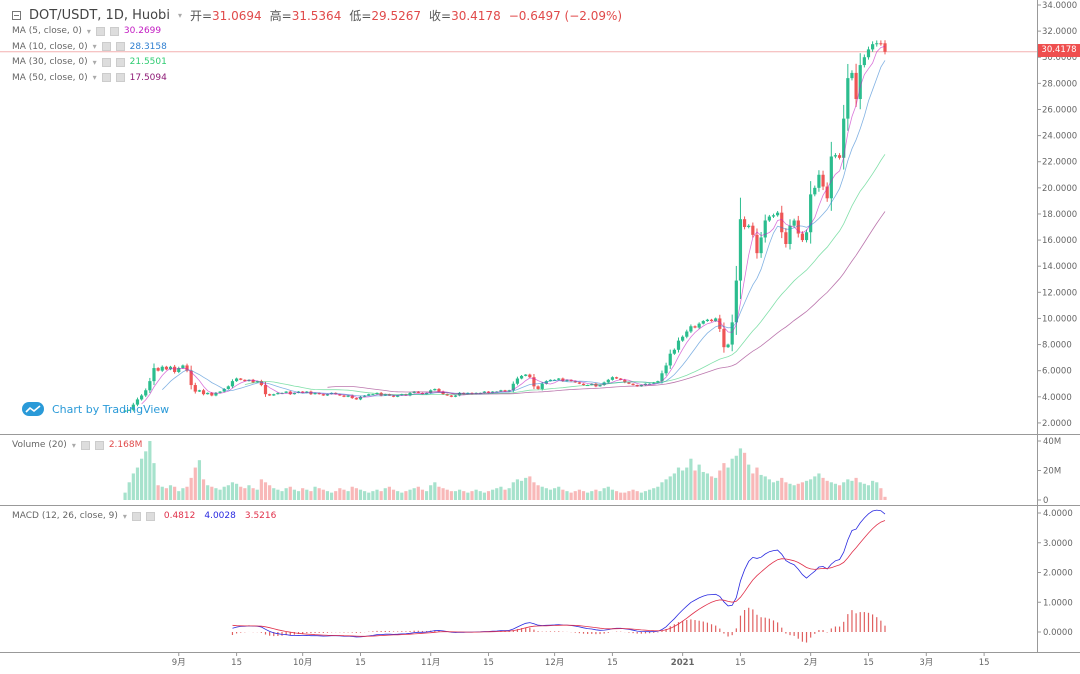  What do you see at coordinates (50, 62) in the screenshot?
I see `ma-label: MA (30, close, 0)` at bounding box center [50, 62].